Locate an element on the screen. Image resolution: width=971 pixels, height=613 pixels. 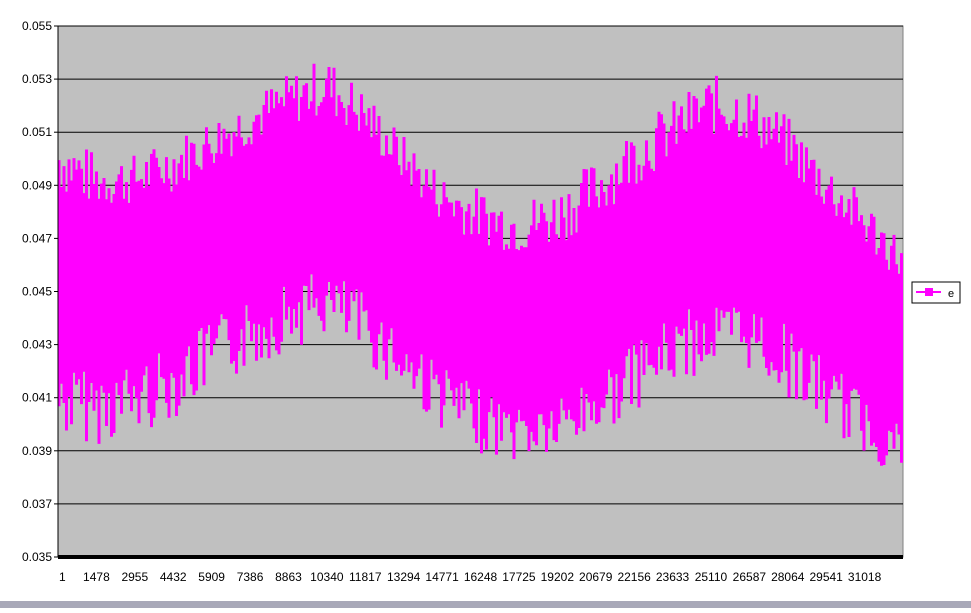
x-tick-label: 10340 is located at coordinates (327, 577).